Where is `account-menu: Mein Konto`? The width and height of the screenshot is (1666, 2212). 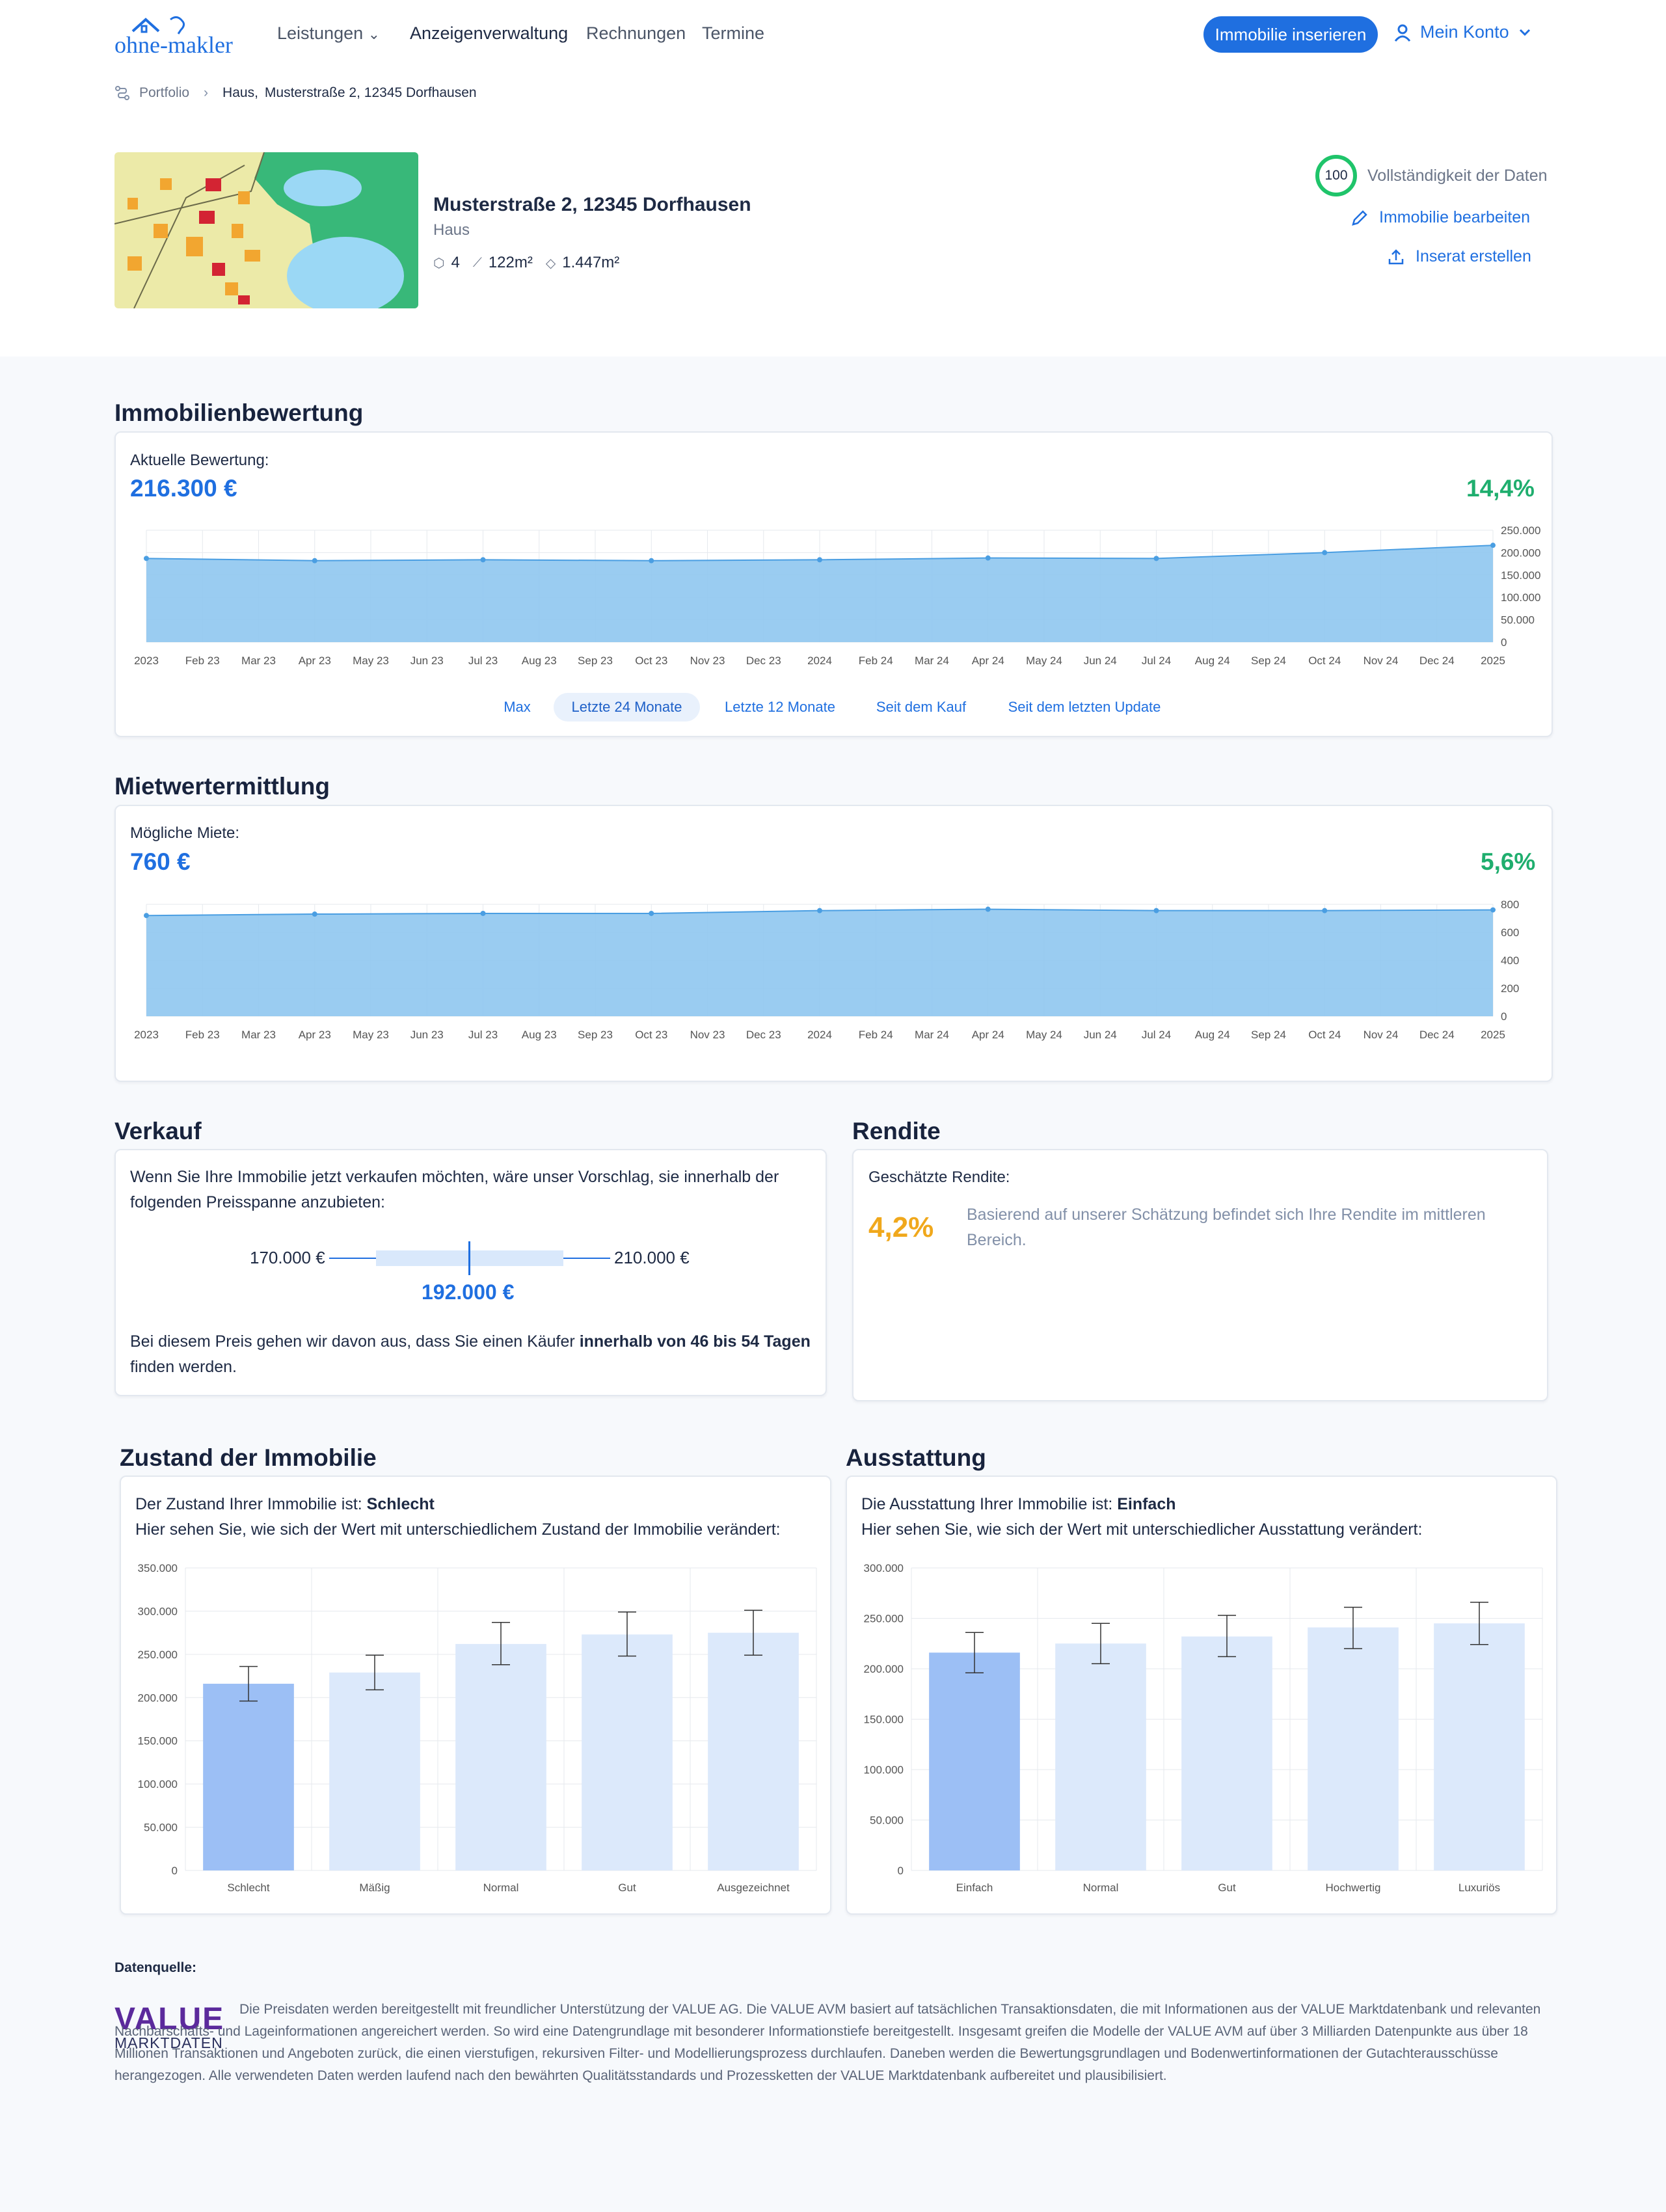 account-menu: Mein Konto is located at coordinates (1462, 32).